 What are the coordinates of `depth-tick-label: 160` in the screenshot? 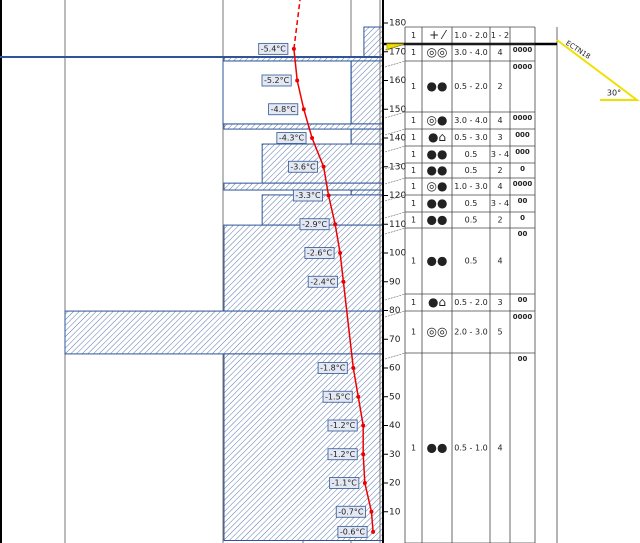 It's located at (397, 81).